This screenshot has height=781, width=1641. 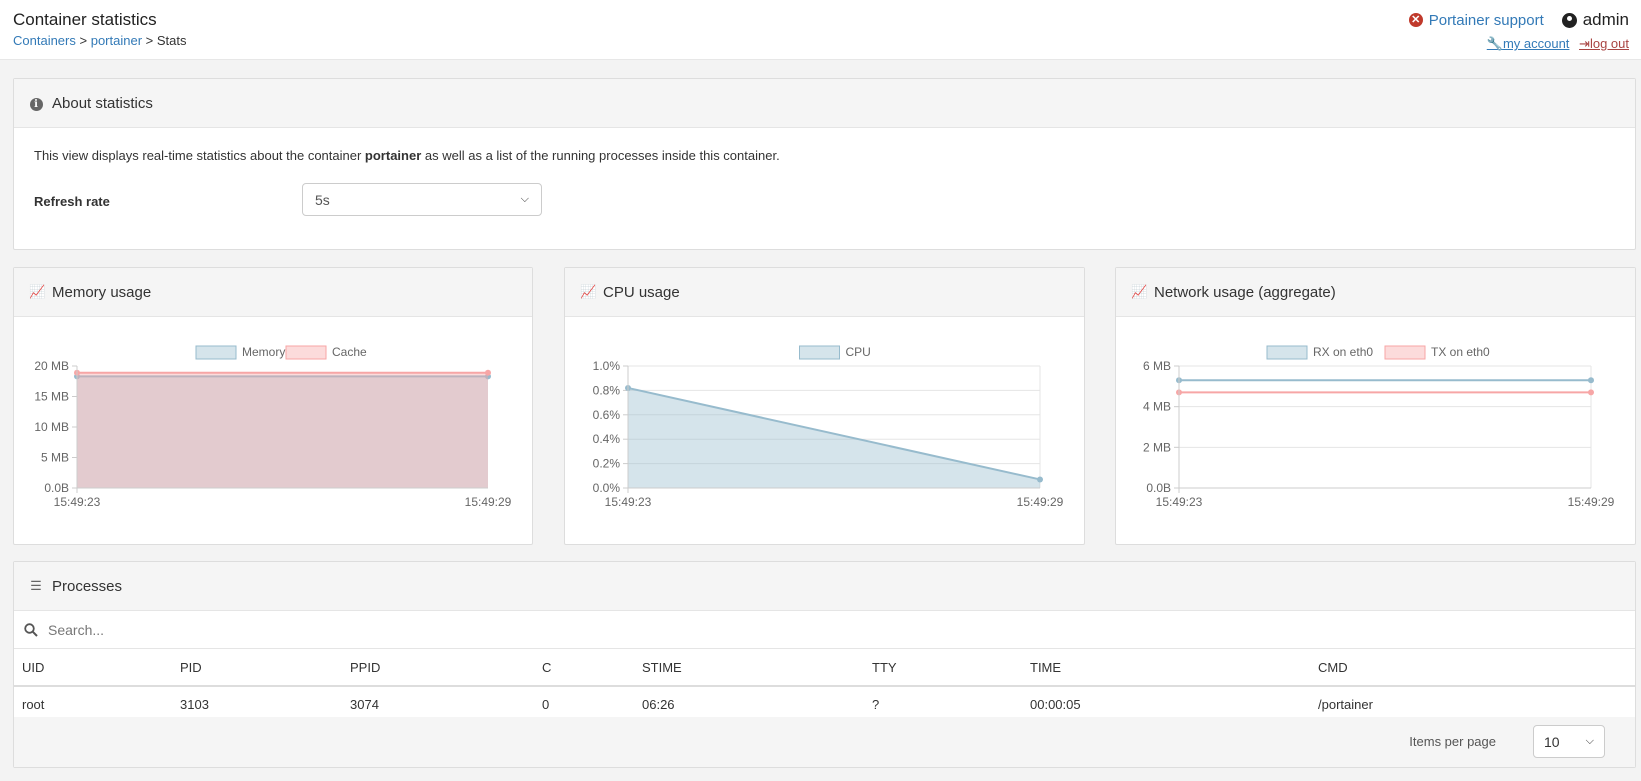 I want to click on table-header-row: UID PID PPID C STIME TTY TIME CMD, so click(x=824, y=668).